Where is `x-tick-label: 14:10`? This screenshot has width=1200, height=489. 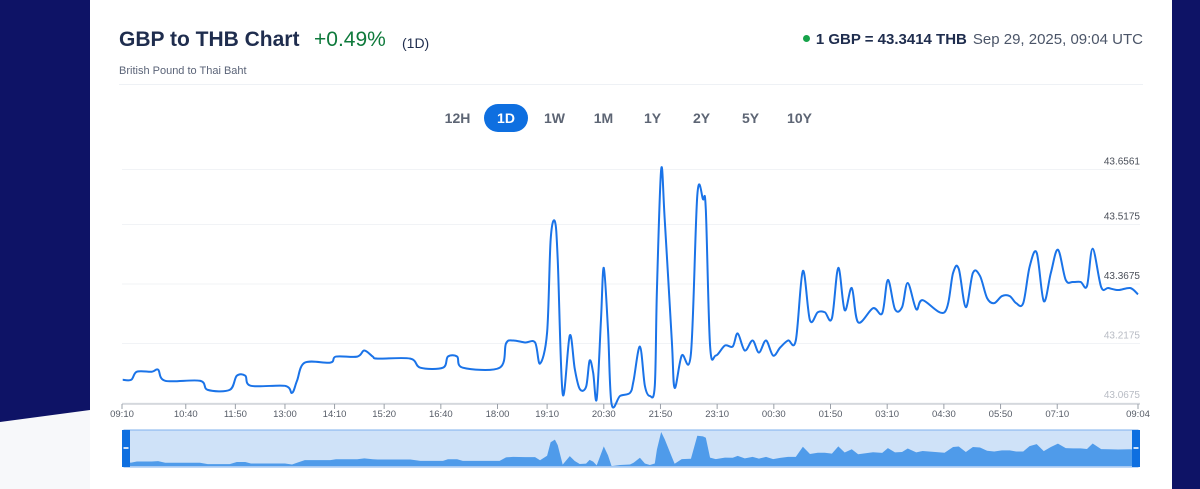 x-tick-label: 14:10 is located at coordinates (335, 414).